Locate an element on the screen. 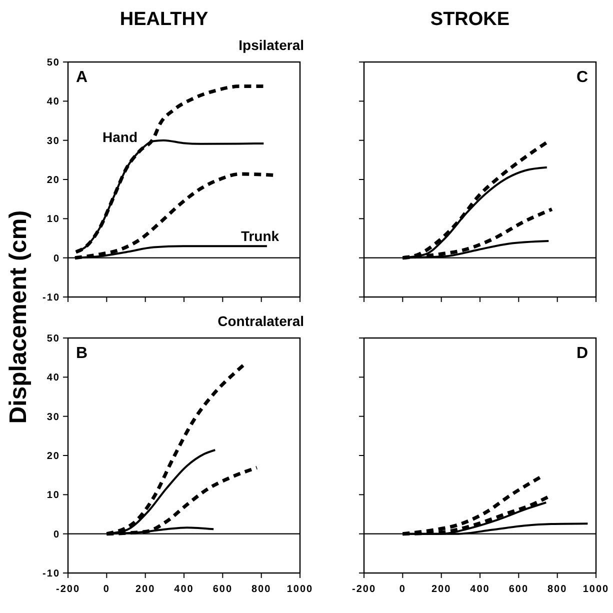 This screenshot has height=613, width=613. annotation: B is located at coordinates (82, 353).